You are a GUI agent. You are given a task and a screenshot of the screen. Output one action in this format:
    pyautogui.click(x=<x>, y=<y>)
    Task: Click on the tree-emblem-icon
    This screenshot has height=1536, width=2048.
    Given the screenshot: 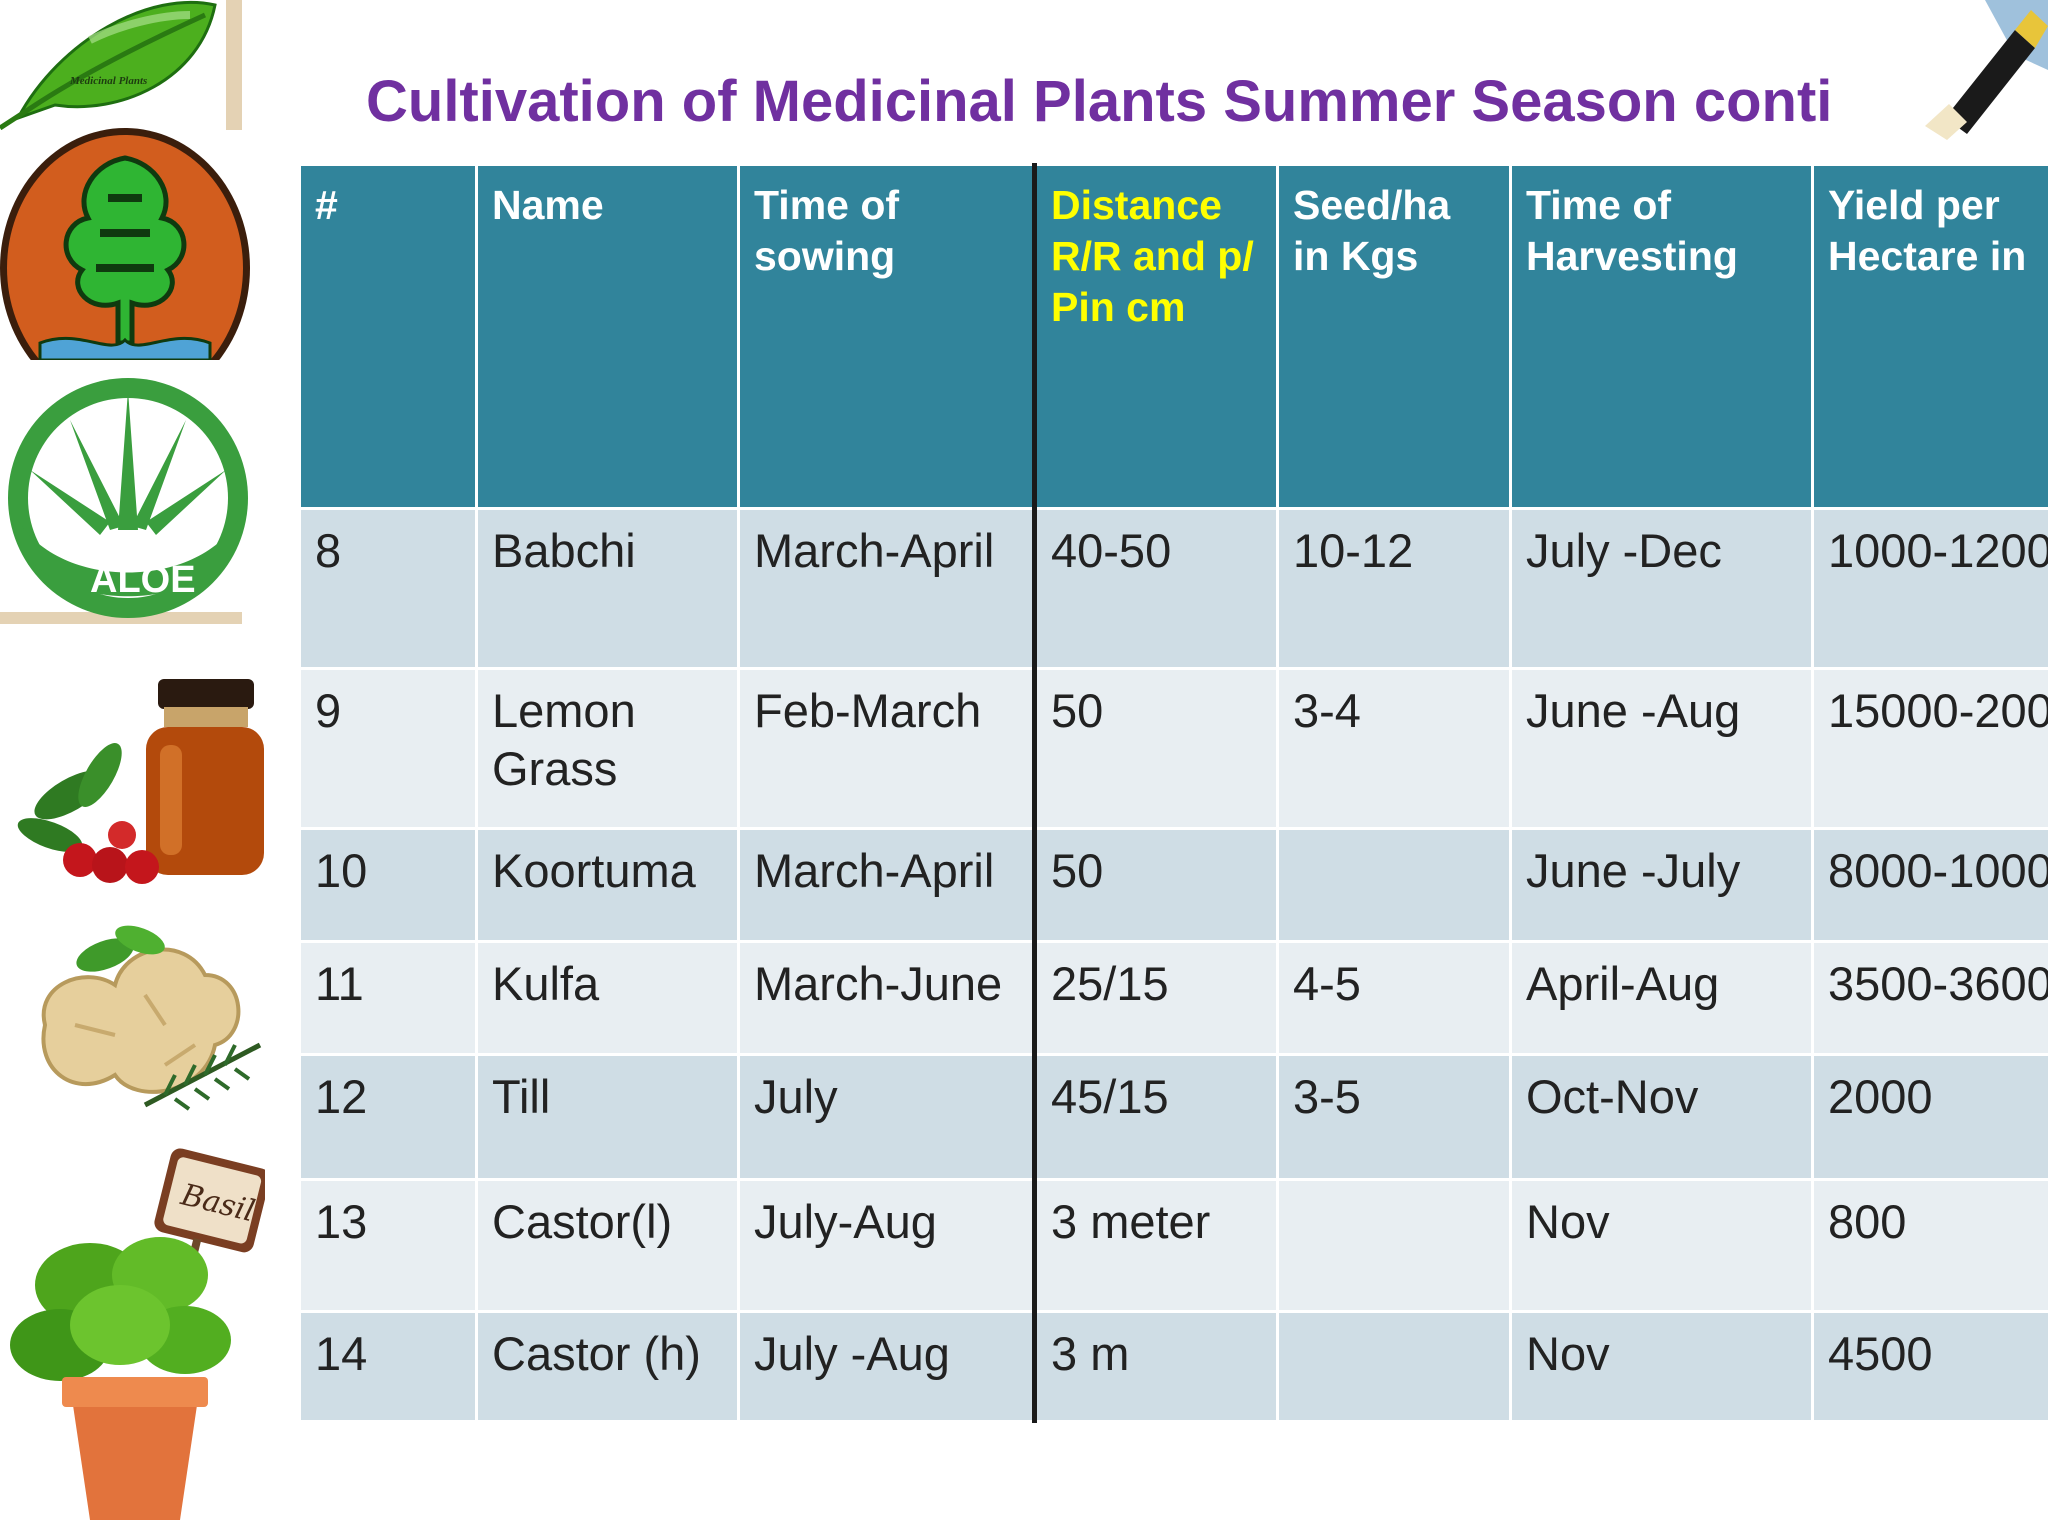 What is the action you would take?
    pyautogui.click(x=125, y=244)
    